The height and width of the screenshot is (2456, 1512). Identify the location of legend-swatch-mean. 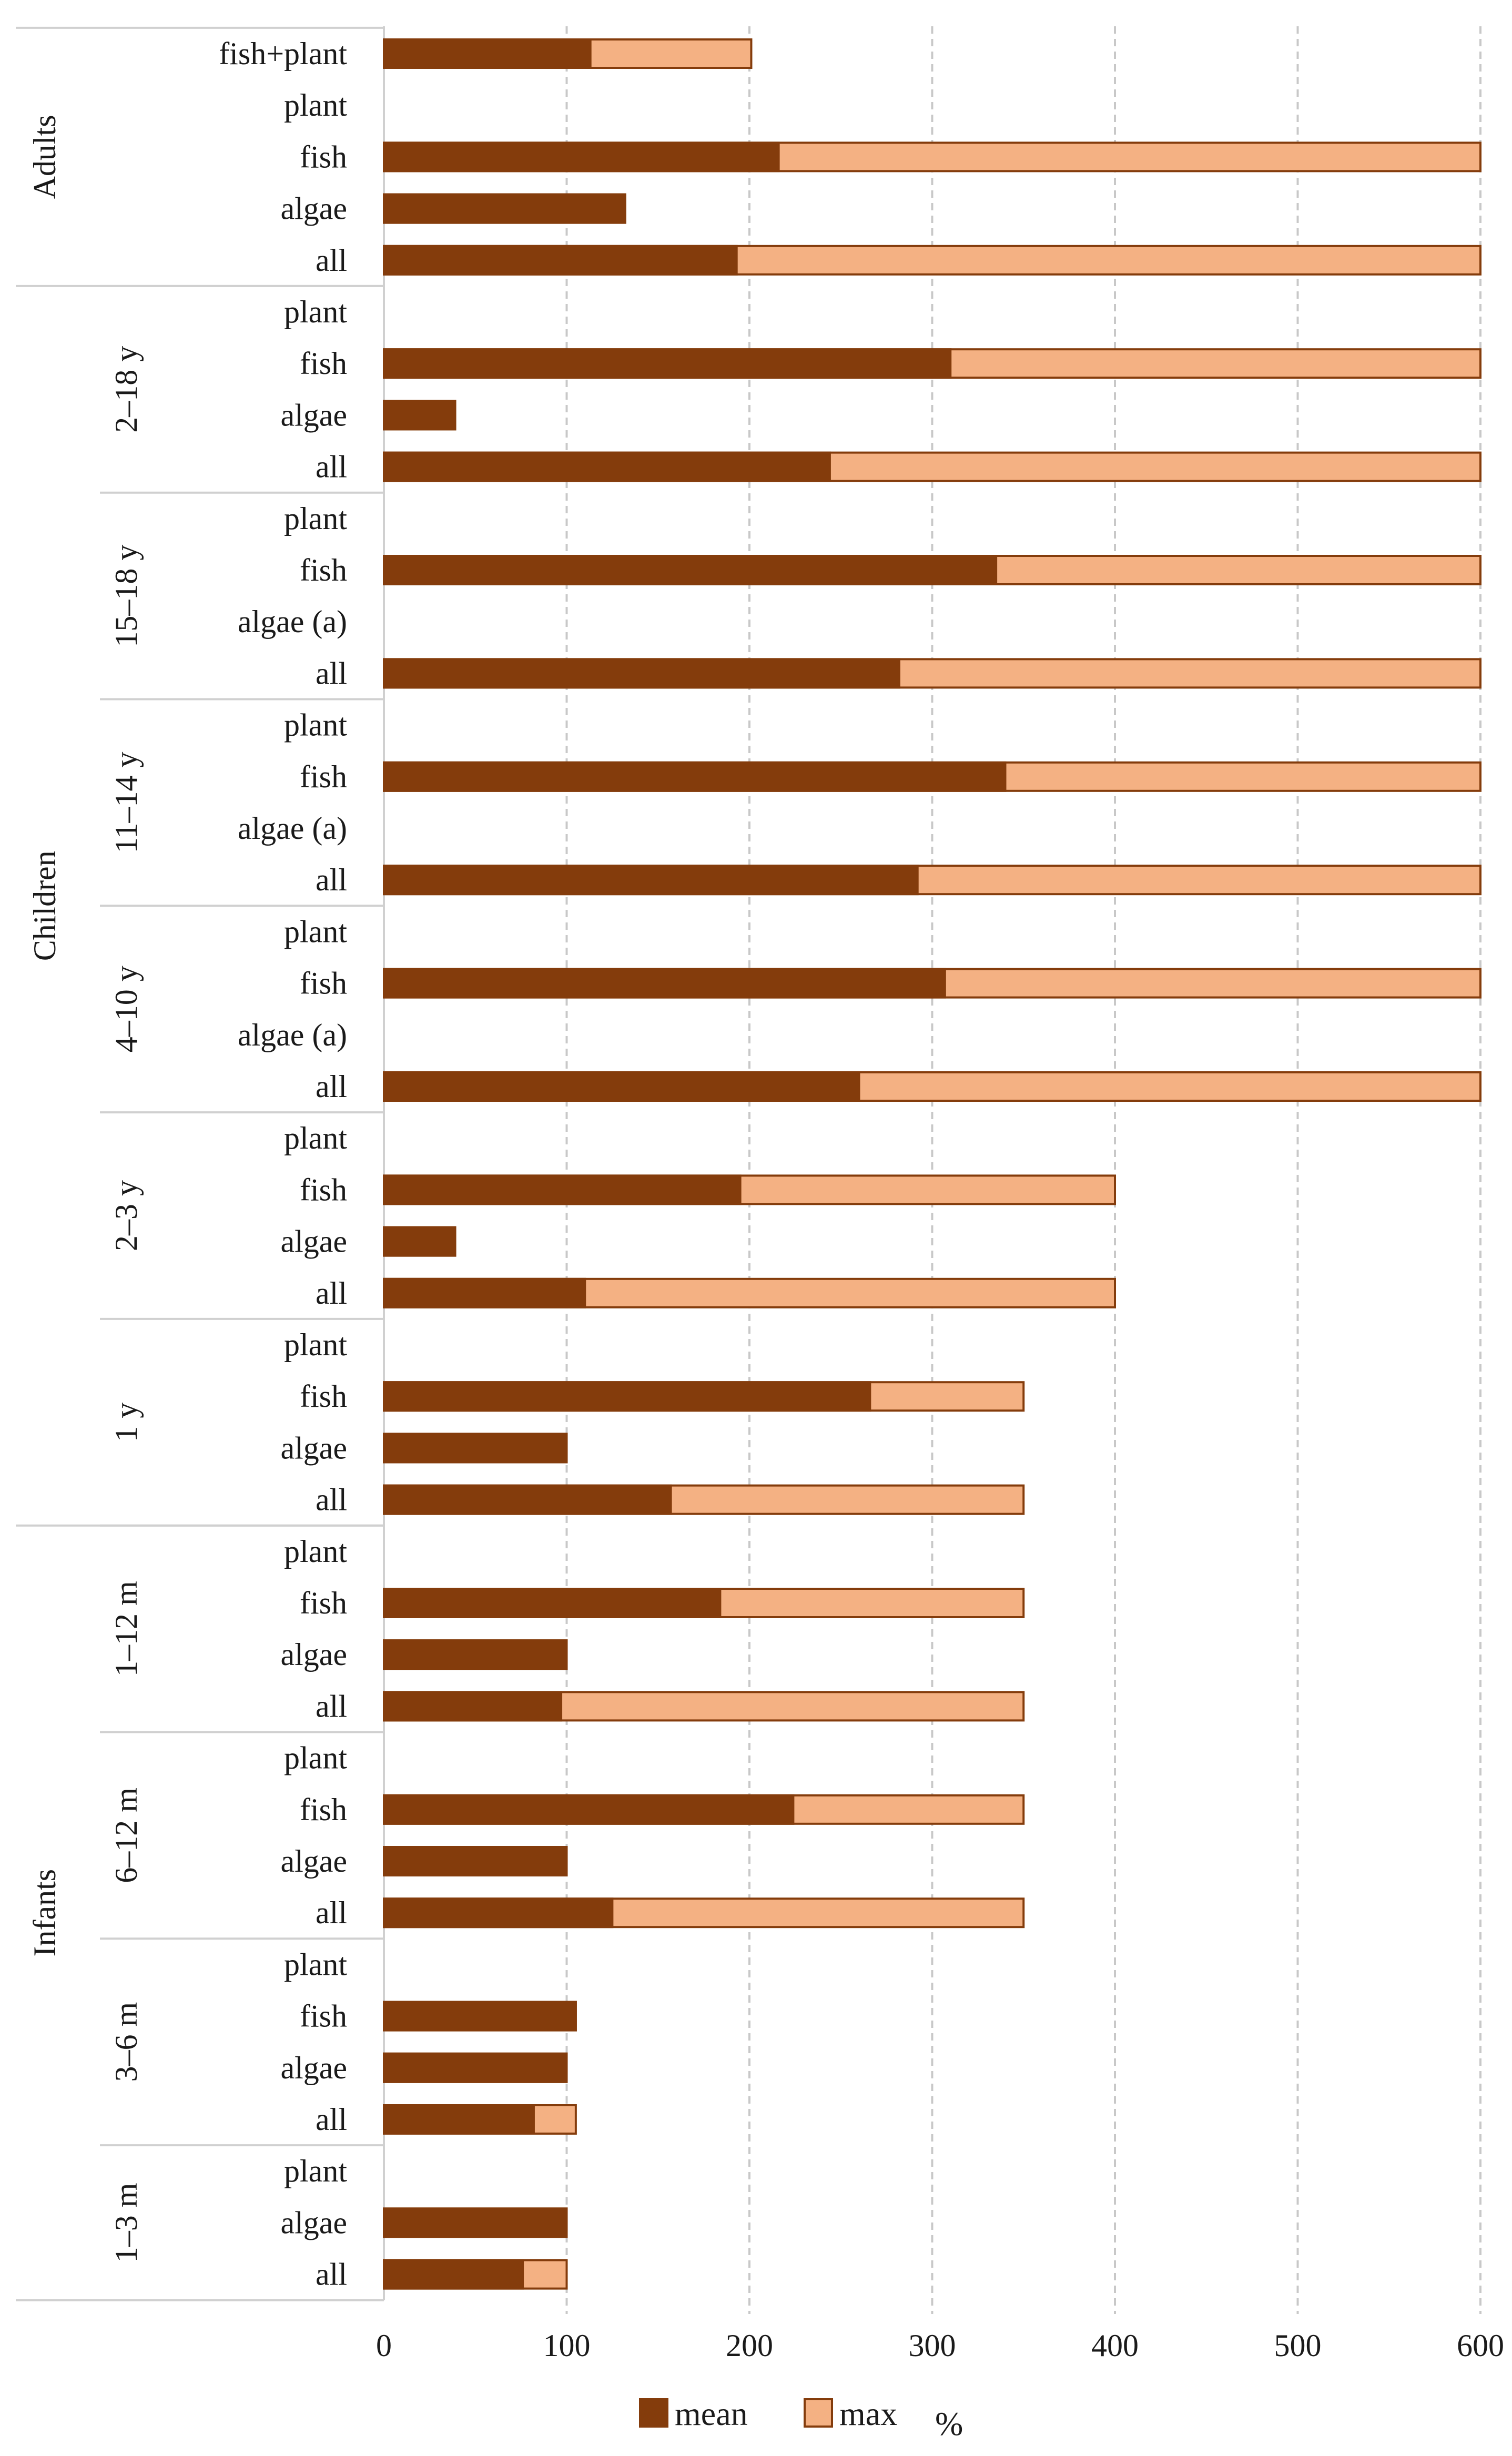
(653, 2413).